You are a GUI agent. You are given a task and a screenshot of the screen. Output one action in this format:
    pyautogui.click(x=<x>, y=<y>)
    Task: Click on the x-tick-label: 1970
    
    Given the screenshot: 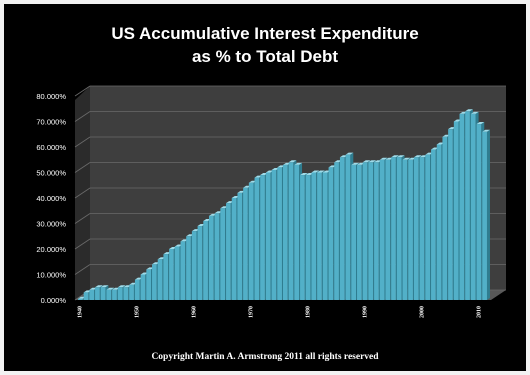 What is the action you would take?
    pyautogui.click(x=252, y=312)
    